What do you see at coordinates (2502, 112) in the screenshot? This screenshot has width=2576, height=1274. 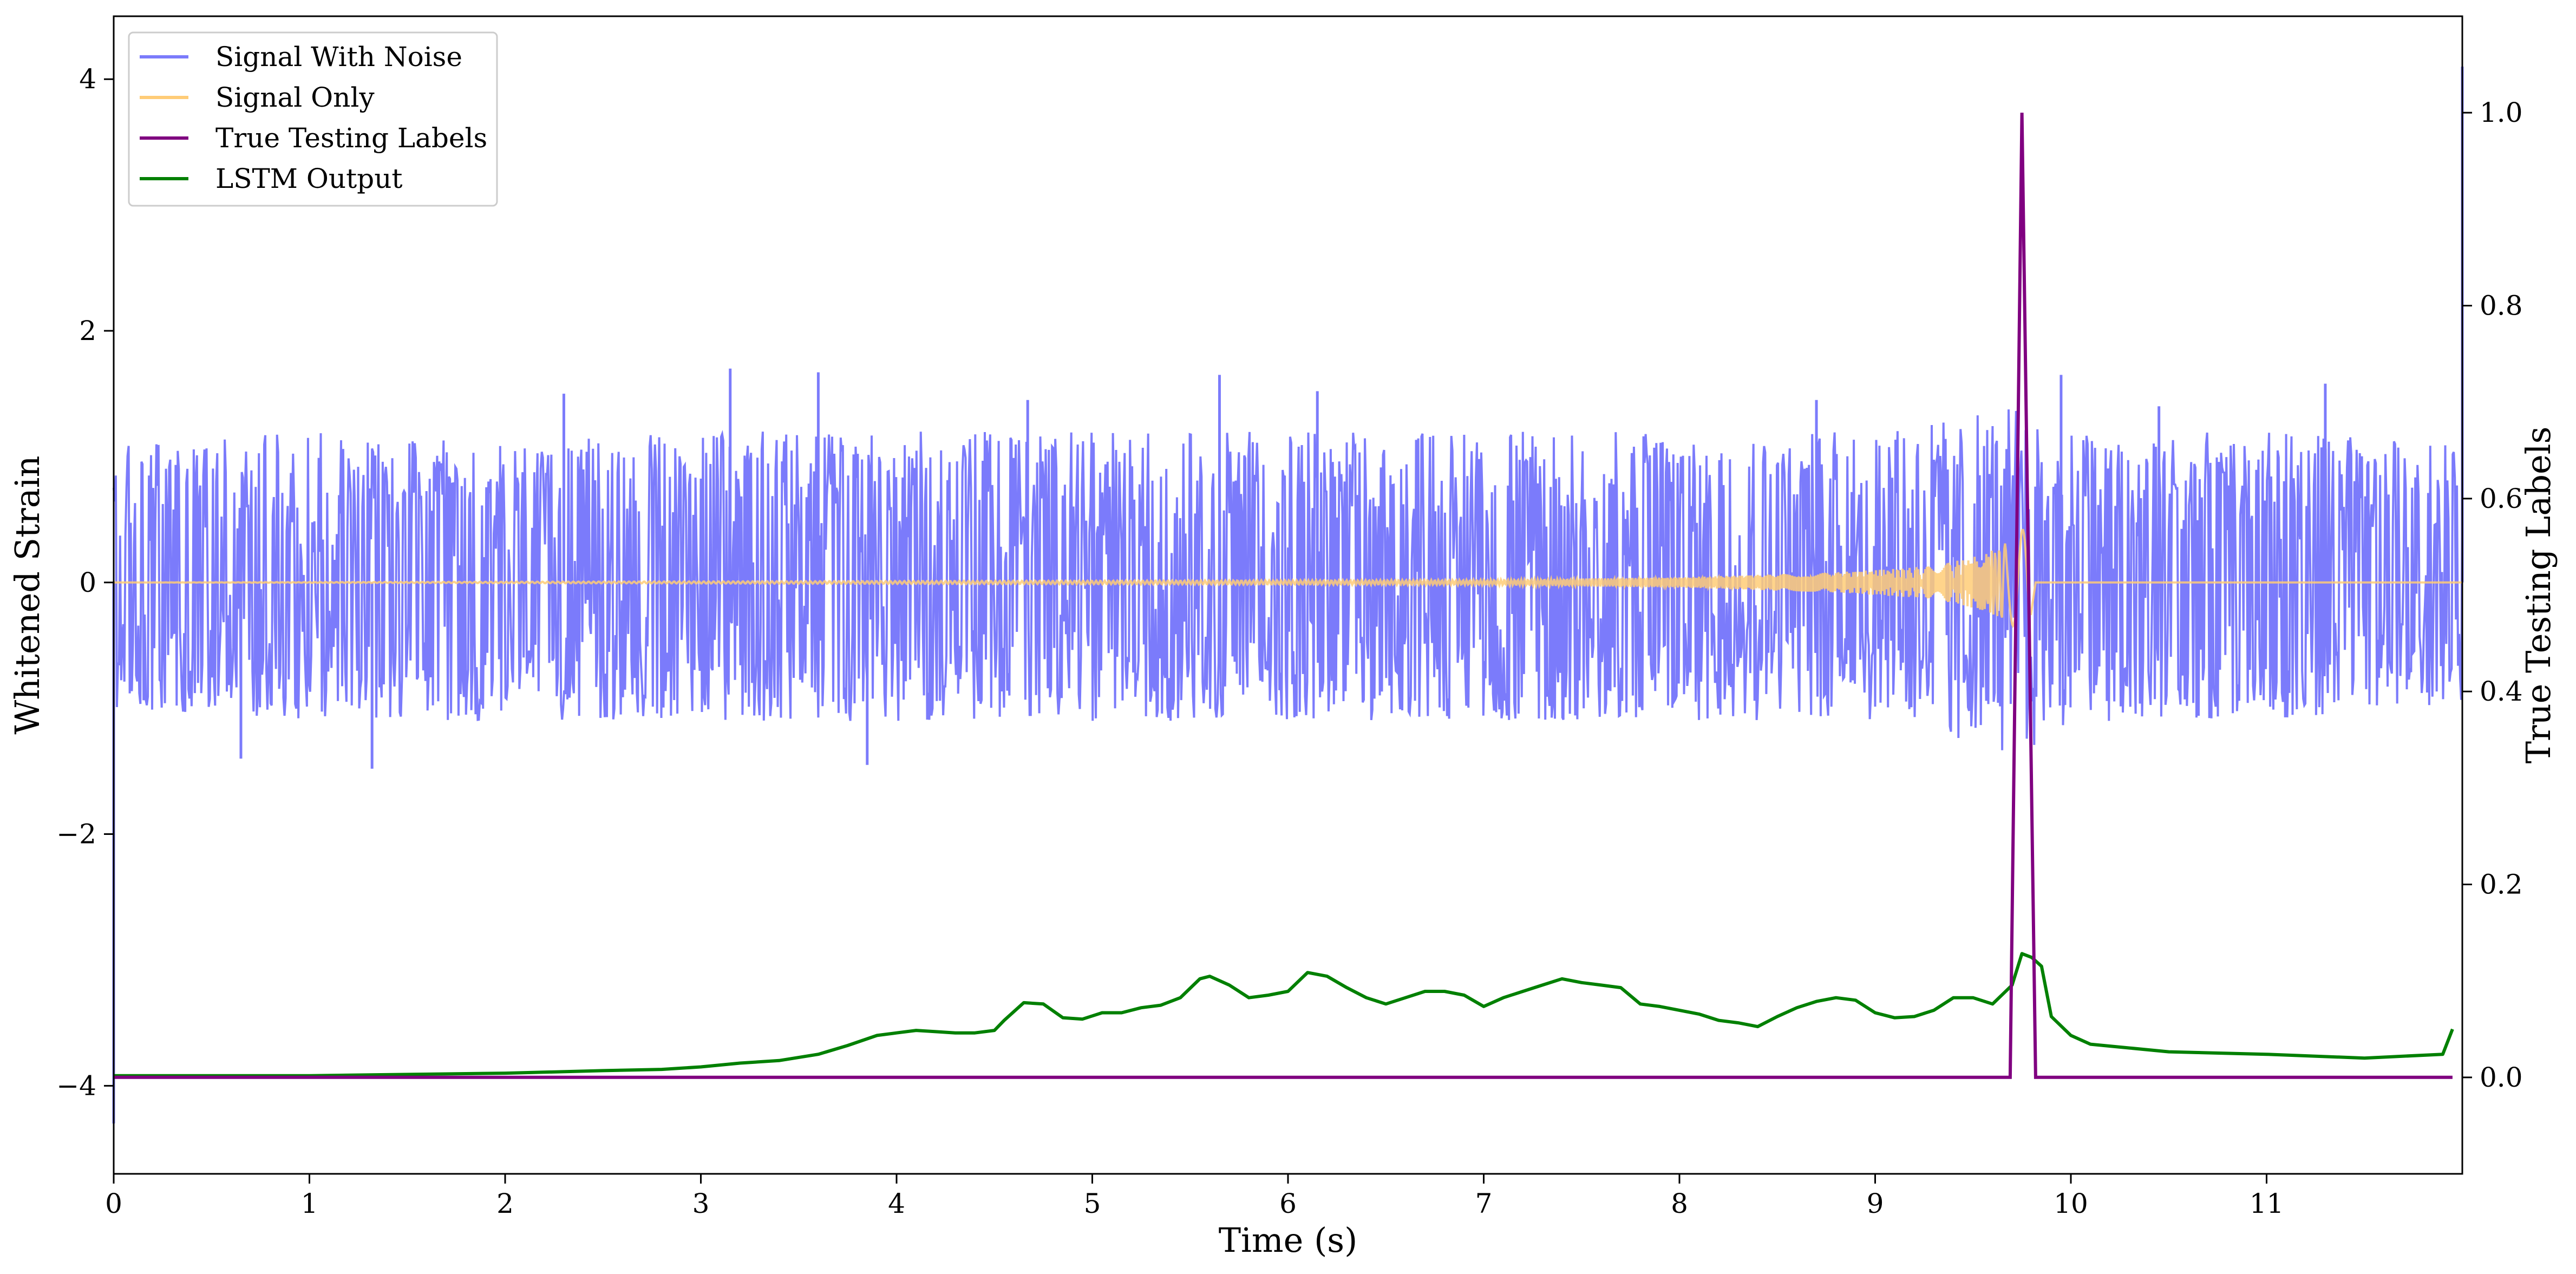 I see `y2-tick-label: 1.0` at bounding box center [2502, 112].